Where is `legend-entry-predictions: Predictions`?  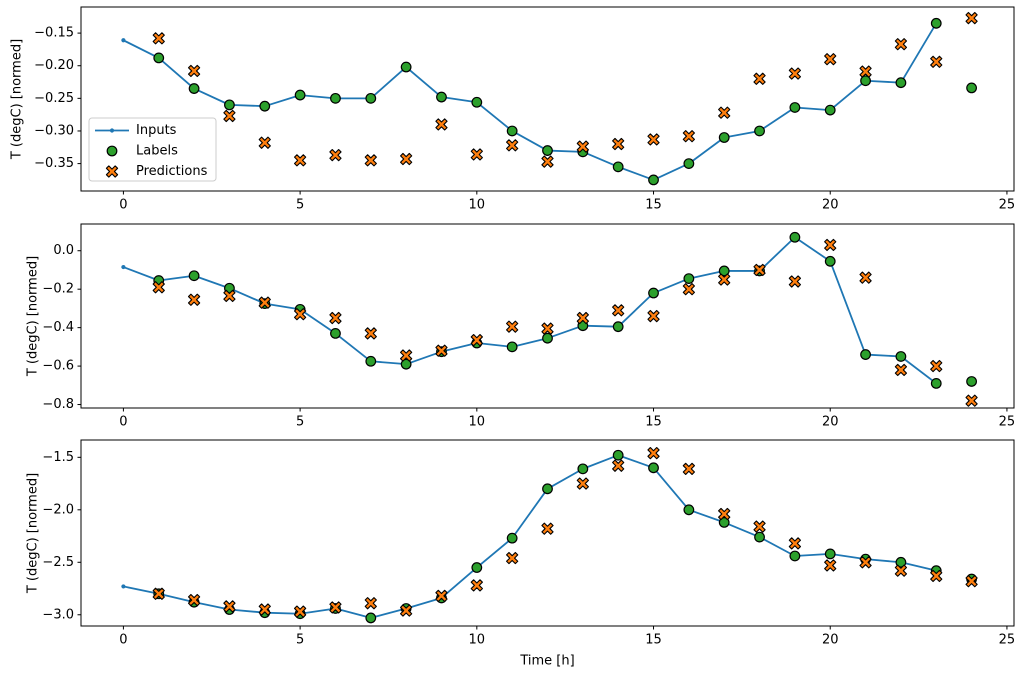
legend-entry-predictions: Predictions is located at coordinates (156, 171).